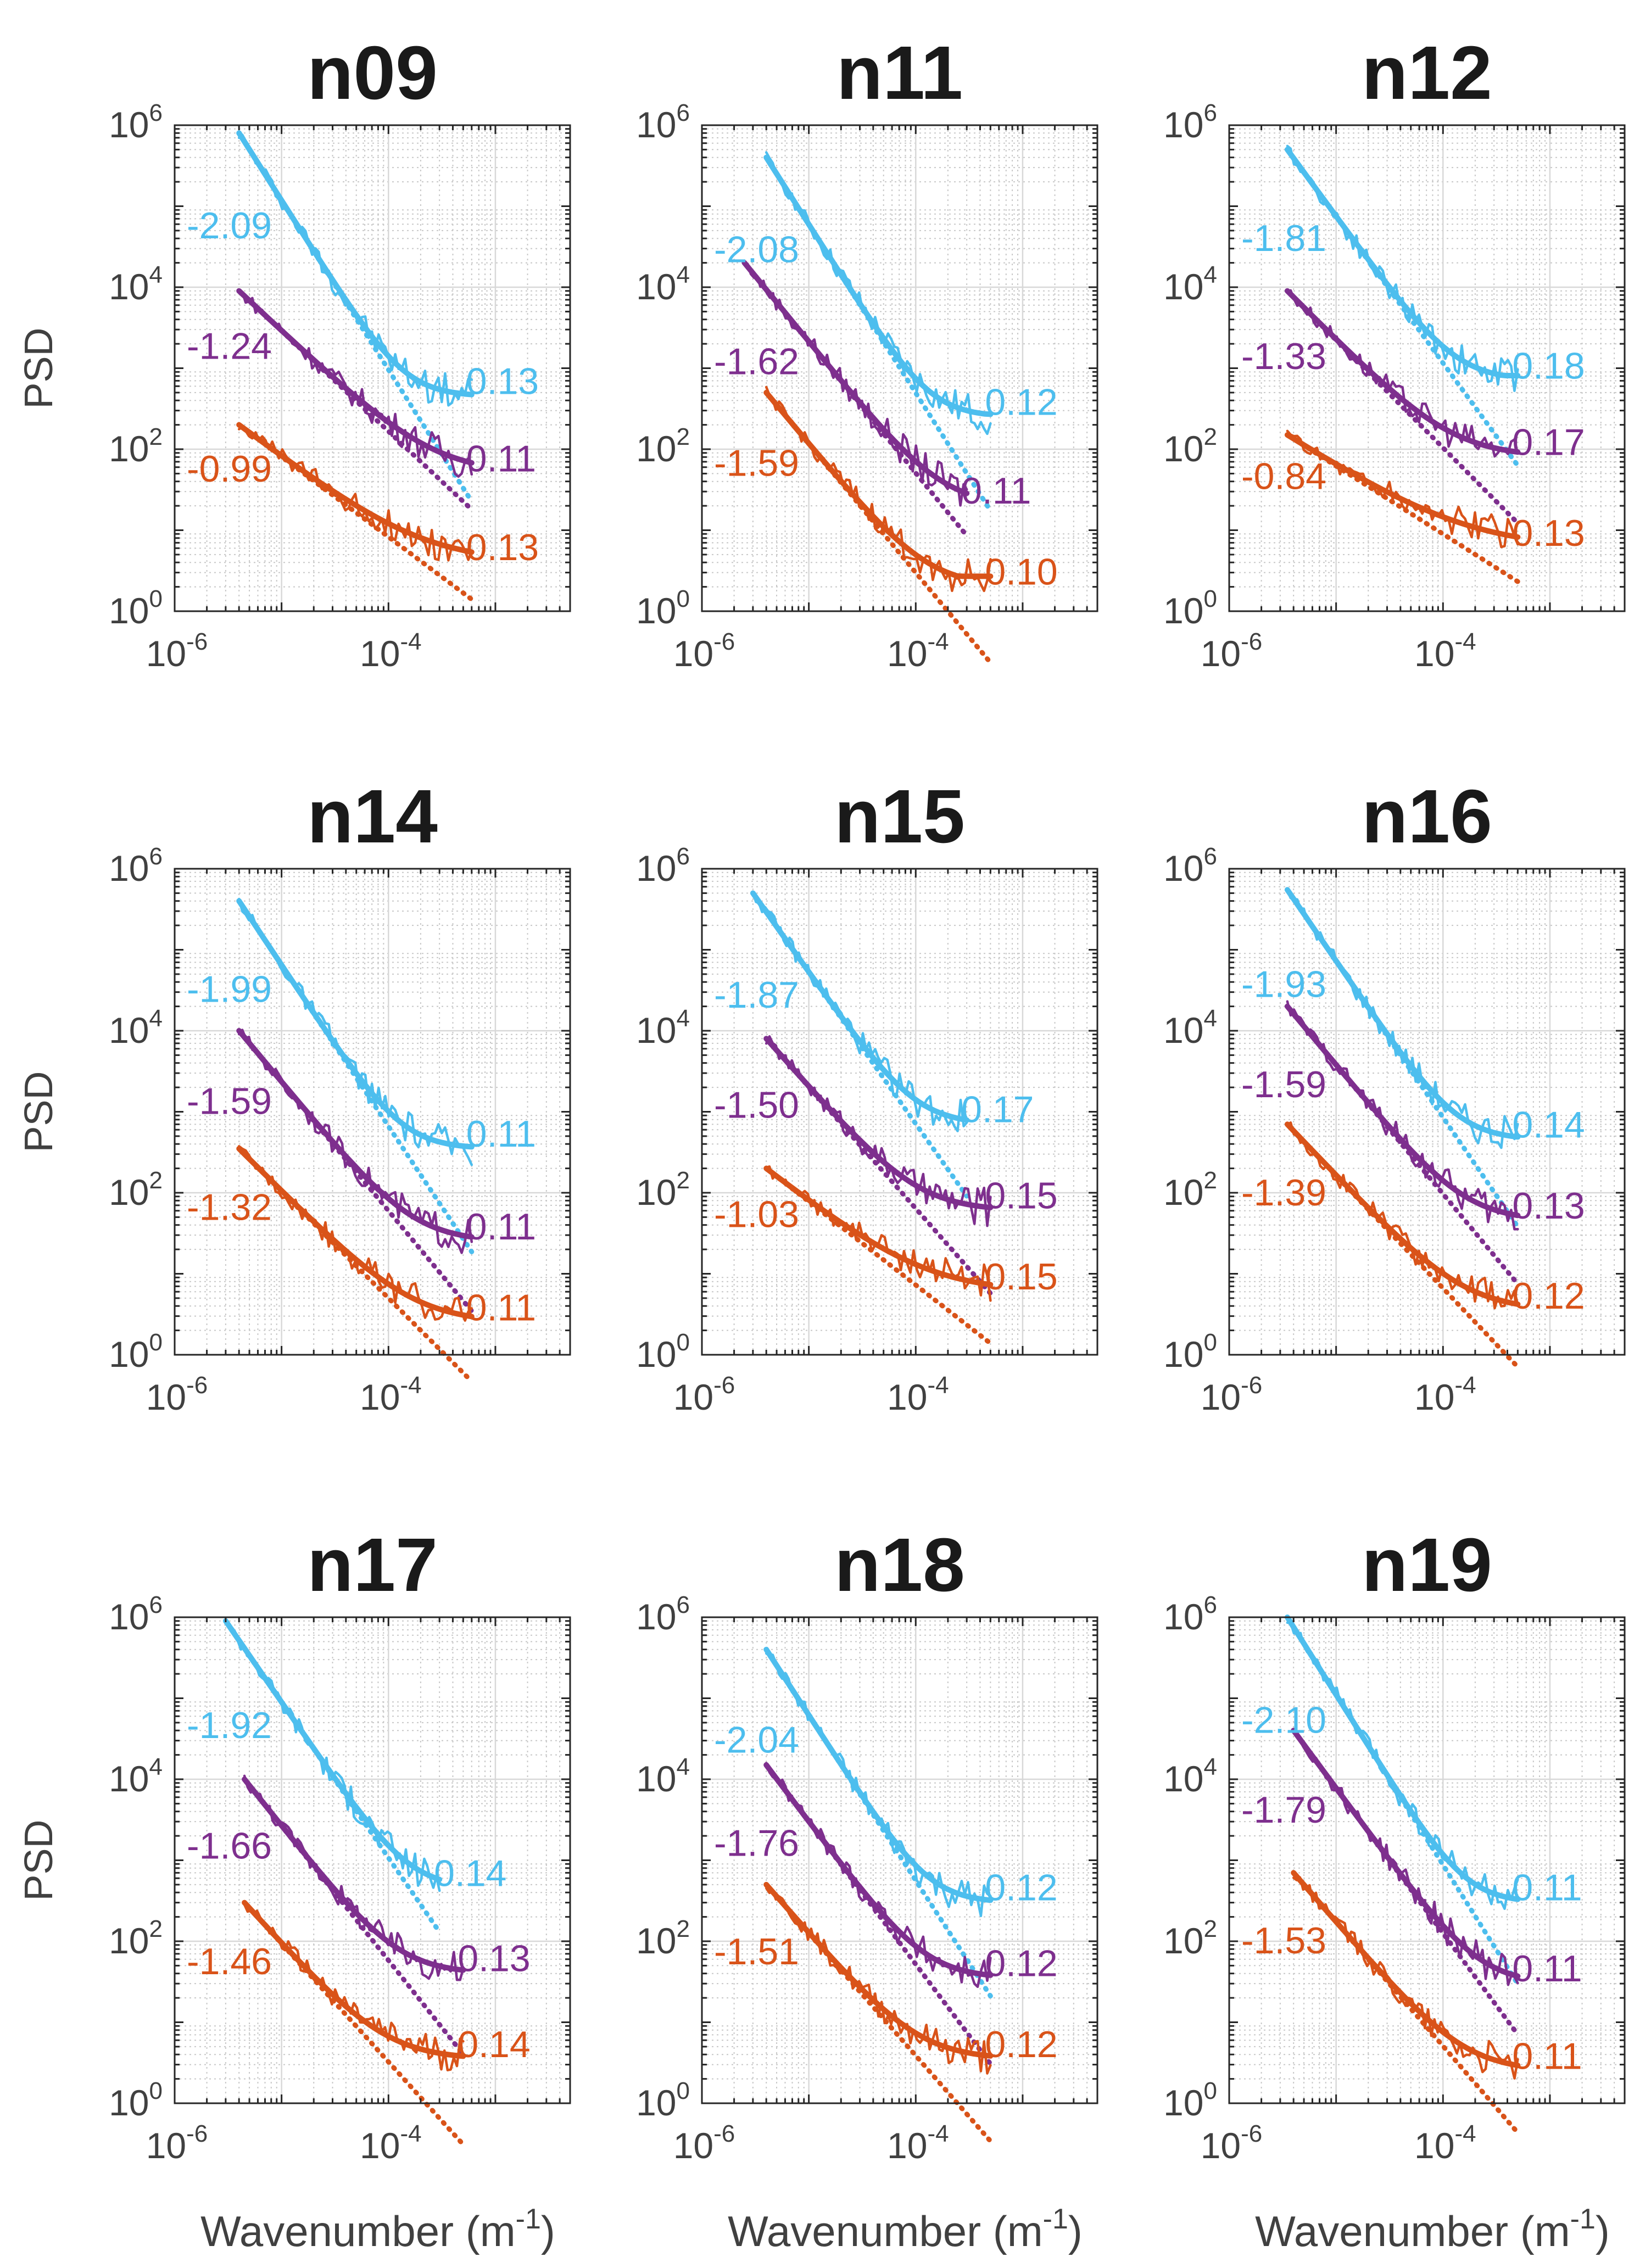  What do you see at coordinates (905, 2229) in the screenshot?
I see `x-axis-label: Wavenumber (m-1)` at bounding box center [905, 2229].